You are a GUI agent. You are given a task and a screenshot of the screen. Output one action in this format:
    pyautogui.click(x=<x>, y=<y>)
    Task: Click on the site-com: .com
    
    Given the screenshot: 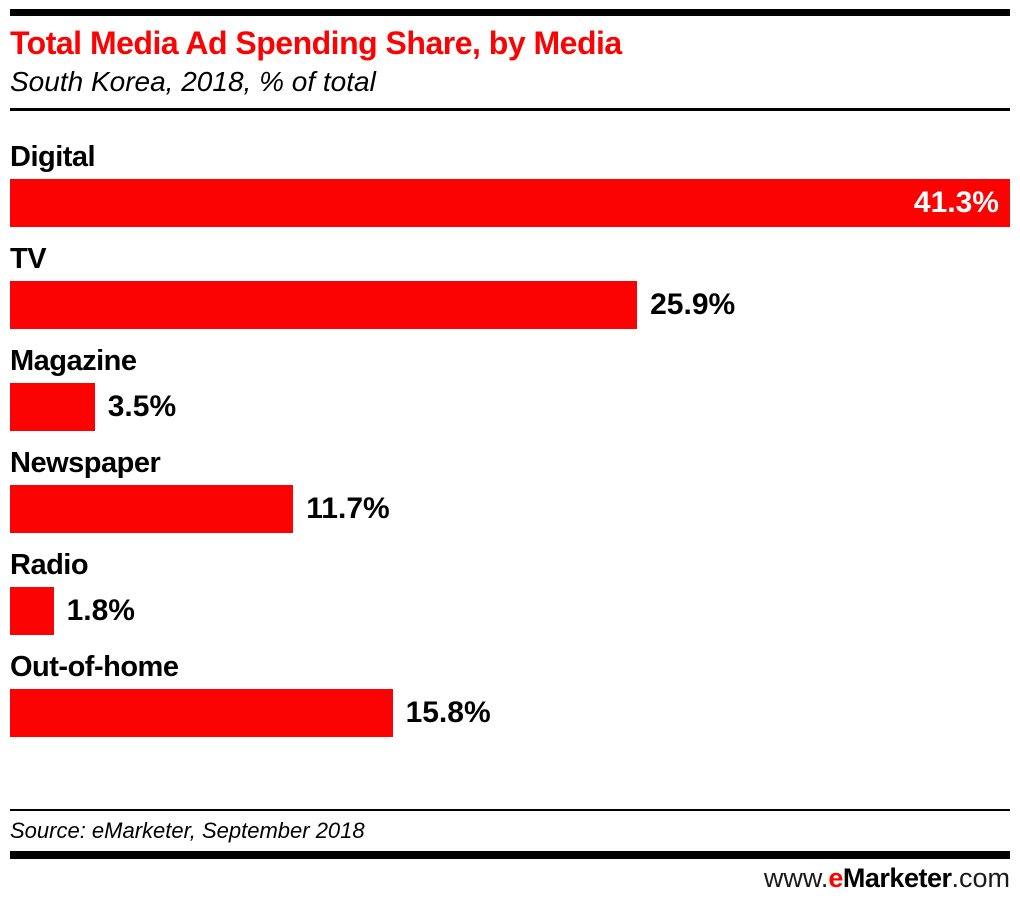 What is the action you would take?
    pyautogui.click(x=980, y=878)
    